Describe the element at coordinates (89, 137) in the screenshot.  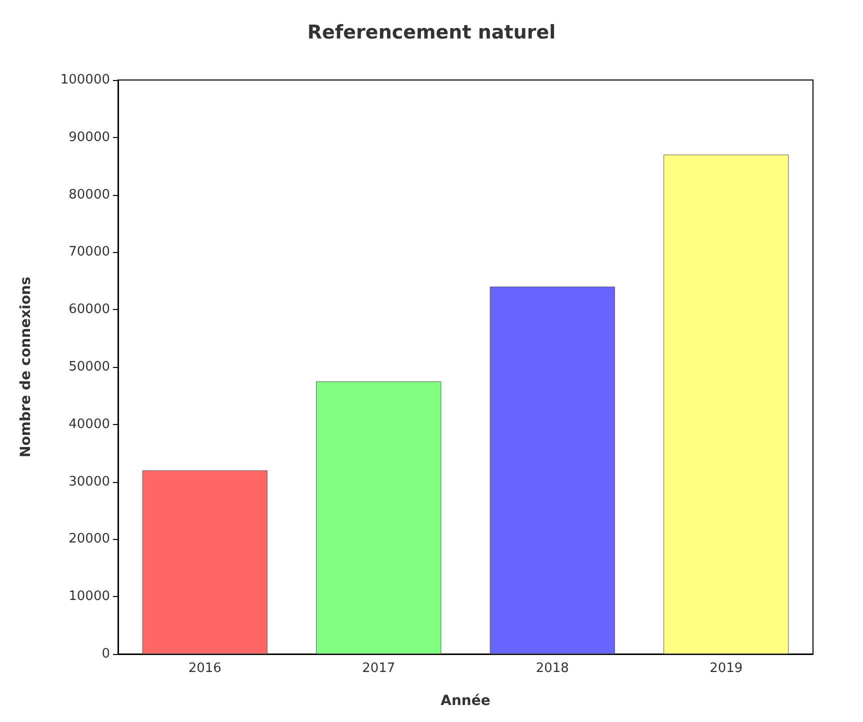
I see `y-tick-label: 90000` at that location.